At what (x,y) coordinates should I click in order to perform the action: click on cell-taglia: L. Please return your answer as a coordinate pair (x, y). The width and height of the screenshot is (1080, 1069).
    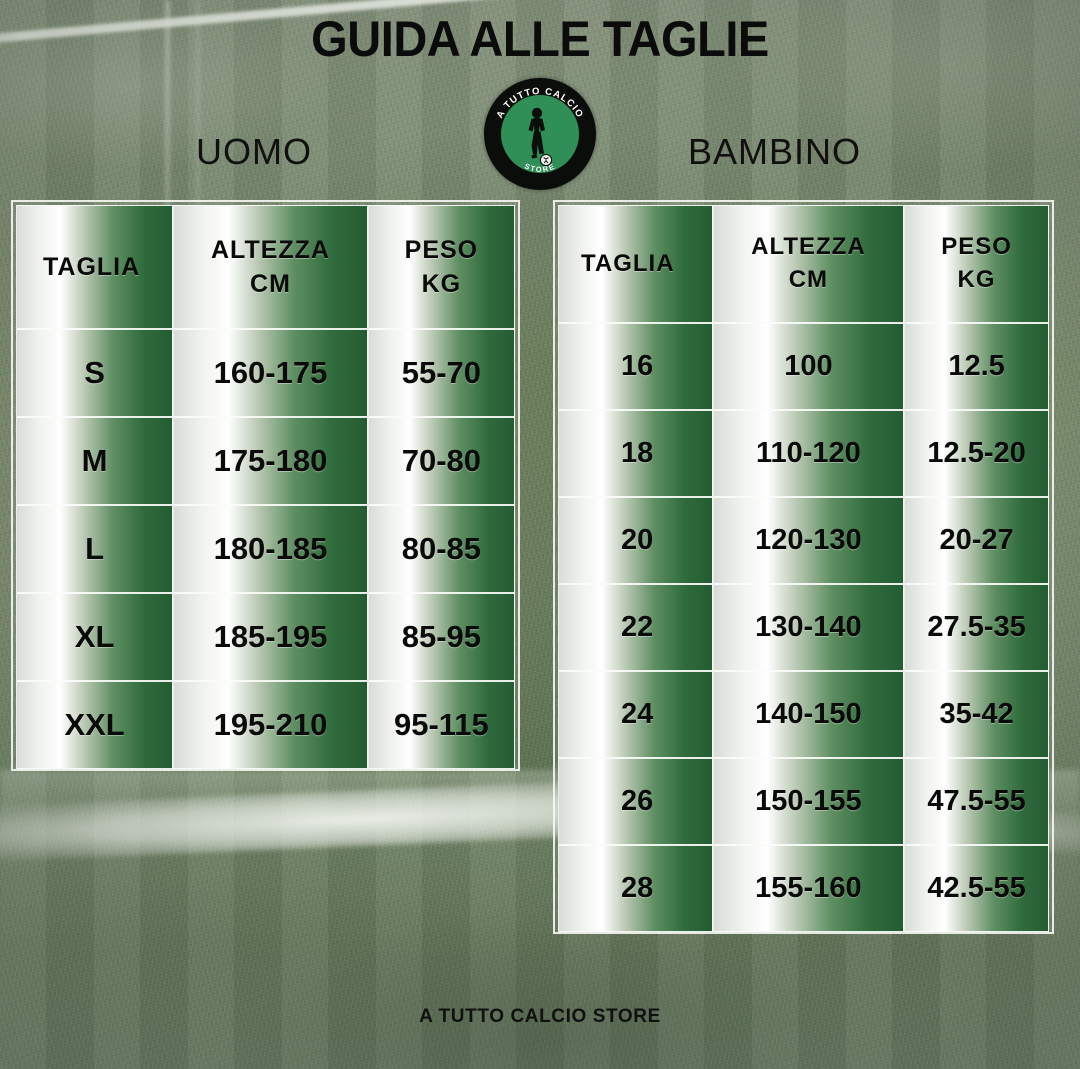
    Looking at the image, I should click on (95, 549).